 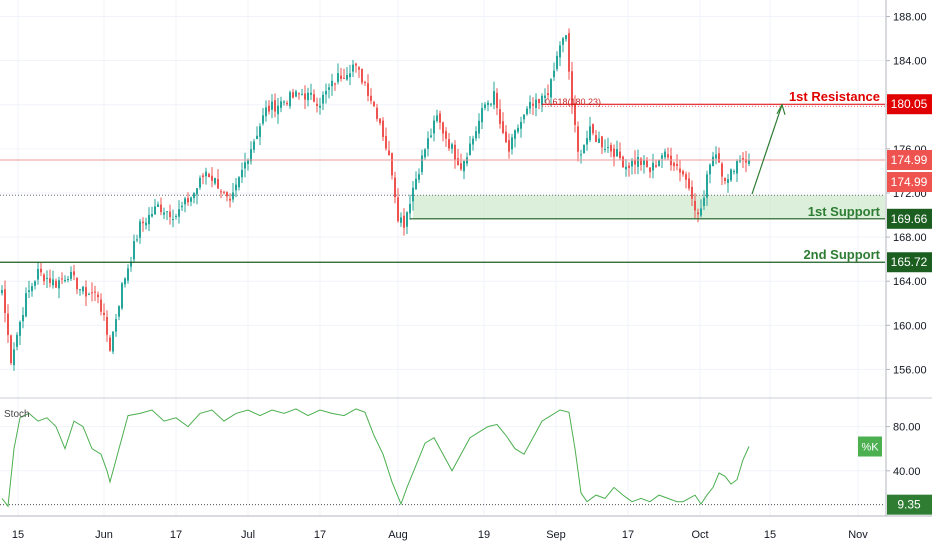 I want to click on stoch-tick-label: 40.00, so click(x=907, y=472).